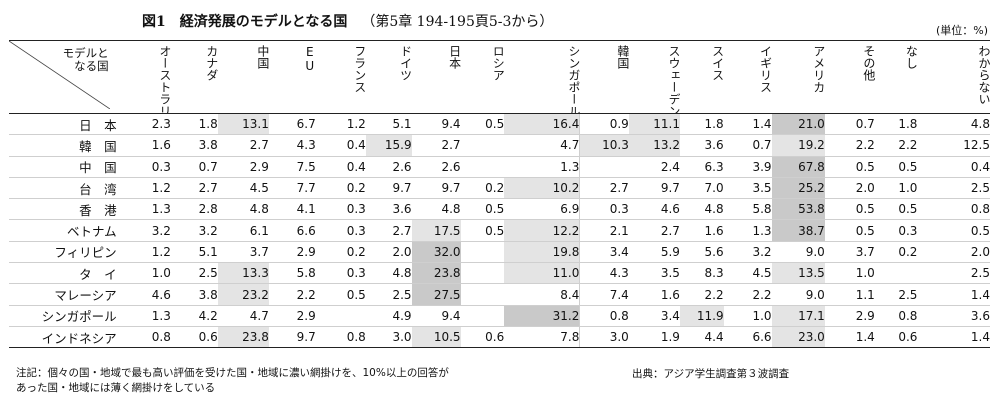 The image size is (1000, 406). I want to click on column-header: 中国, so click(243, 77).